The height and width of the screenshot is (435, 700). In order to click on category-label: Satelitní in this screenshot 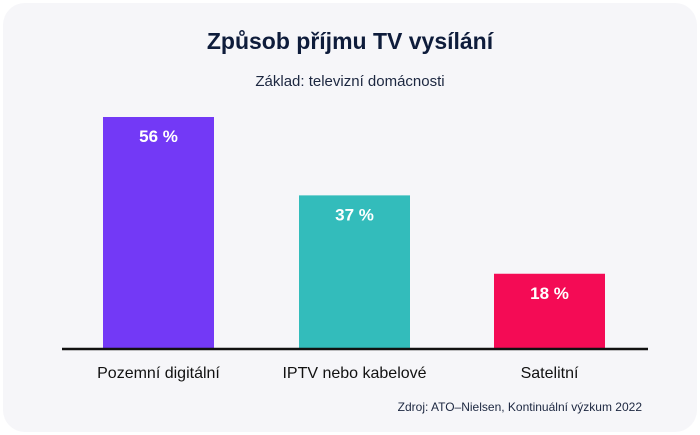, I will do `click(550, 373)`.